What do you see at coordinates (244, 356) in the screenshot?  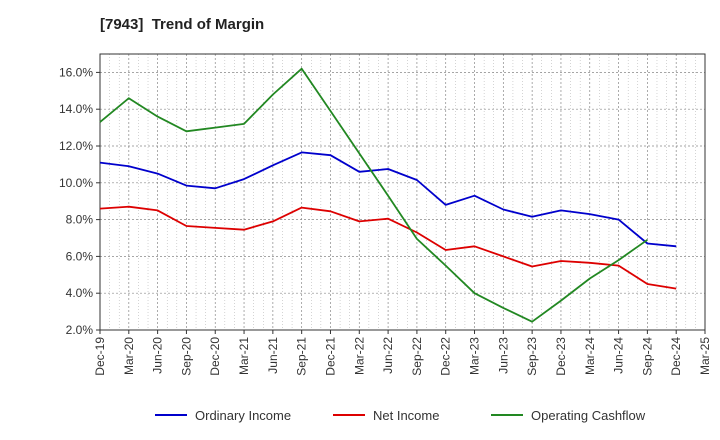 I see `x-tick-label: Mar-21` at bounding box center [244, 356].